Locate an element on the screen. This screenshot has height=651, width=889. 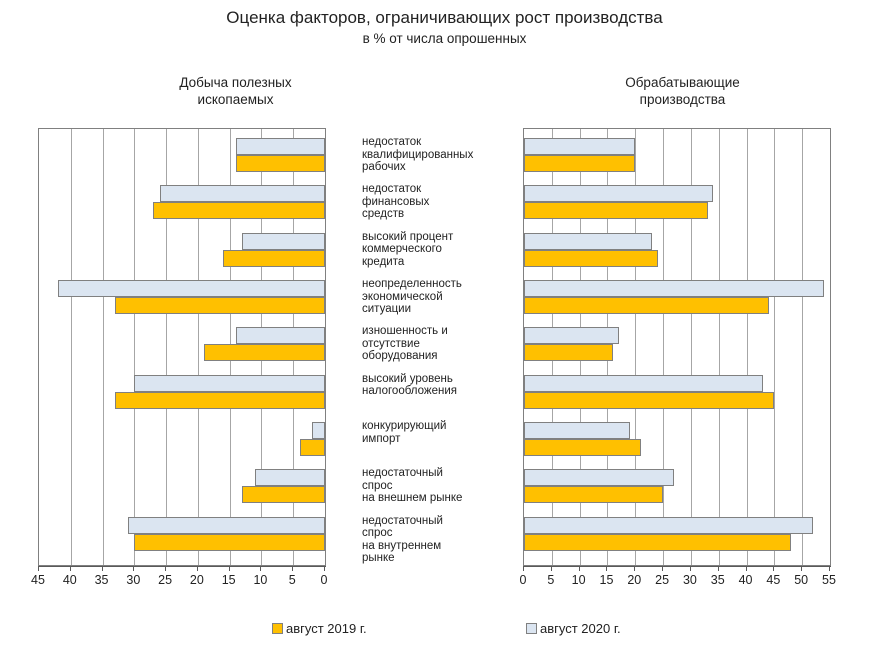
panel-header-mining-line2: ископаемых is located at coordinates (235, 99).